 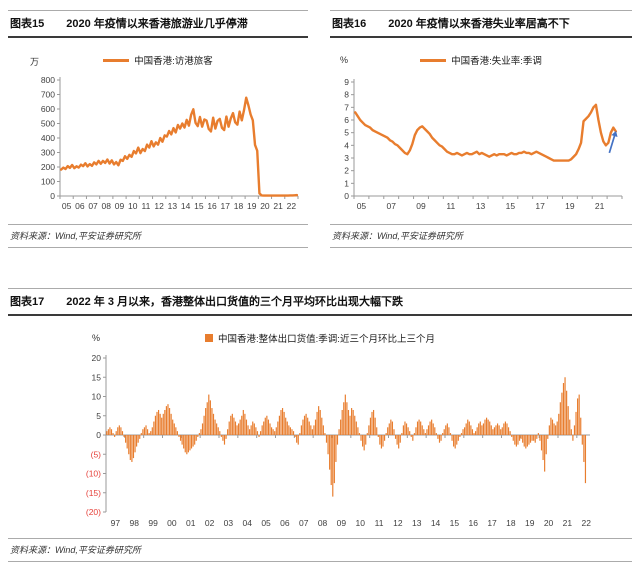 What do you see at coordinates (93, 474) in the screenshot?
I see `svg-text: (10)` at bounding box center [93, 474].